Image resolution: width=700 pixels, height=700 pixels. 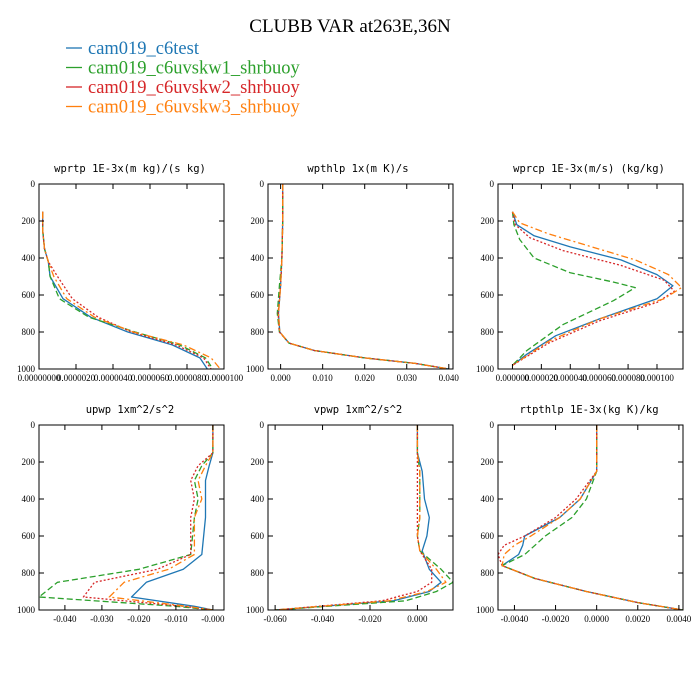 What do you see at coordinates (599, 378) in the screenshot?
I see `x-tick-label: 0.000060` at bounding box center [599, 378].